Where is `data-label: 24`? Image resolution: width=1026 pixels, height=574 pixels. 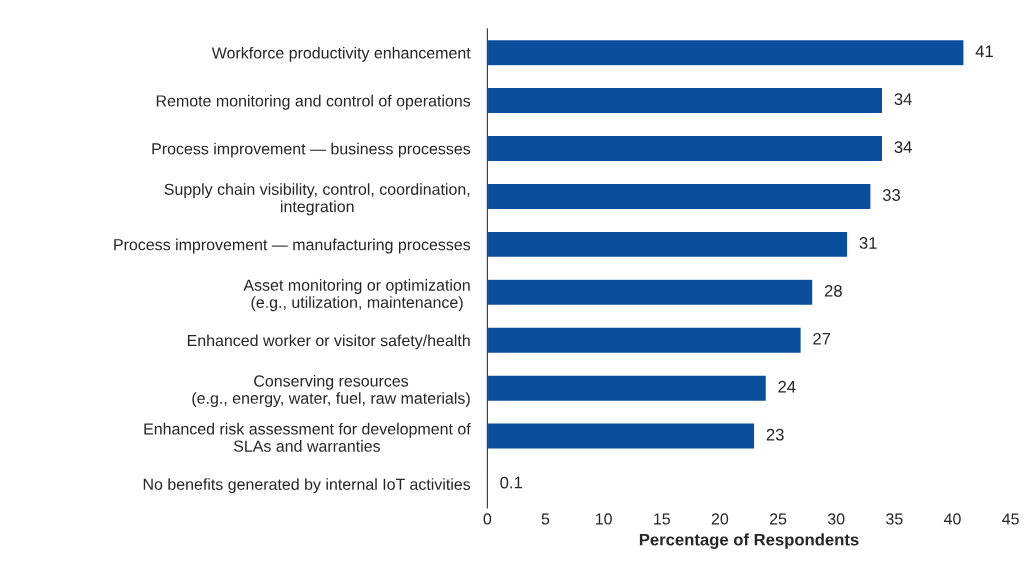 data-label: 24 is located at coordinates (787, 386).